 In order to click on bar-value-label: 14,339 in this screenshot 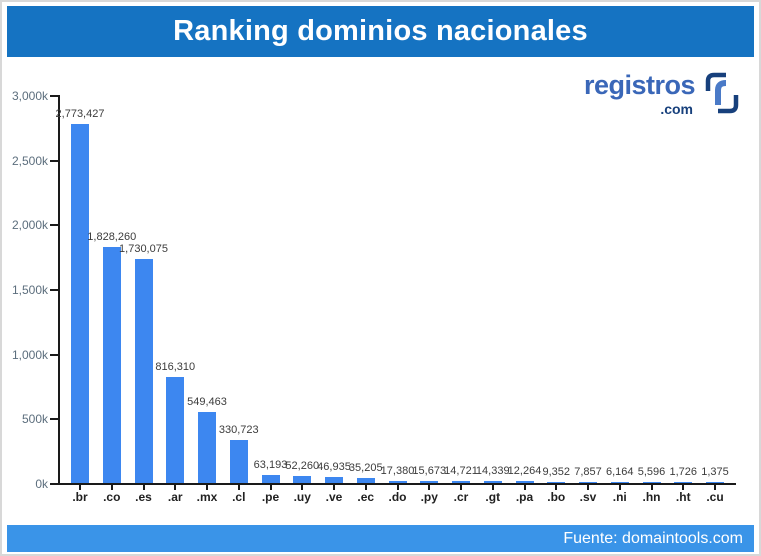, I will do `click(492, 471)`.